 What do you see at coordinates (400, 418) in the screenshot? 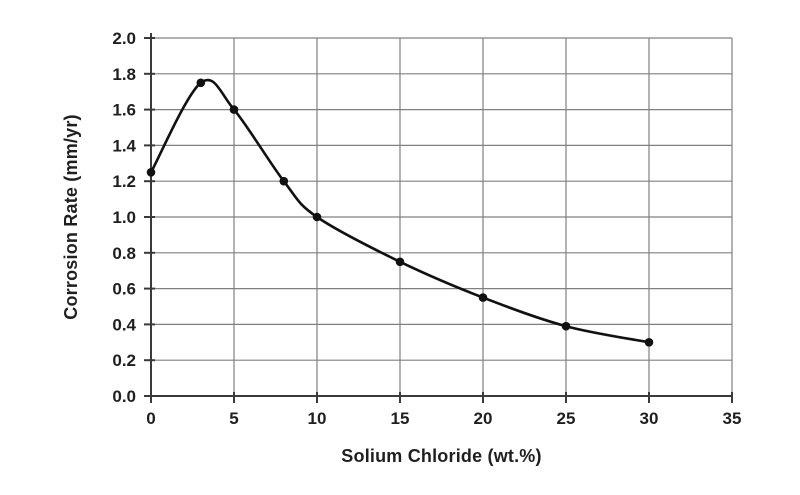
I see `x-tick-label: 15` at bounding box center [400, 418].